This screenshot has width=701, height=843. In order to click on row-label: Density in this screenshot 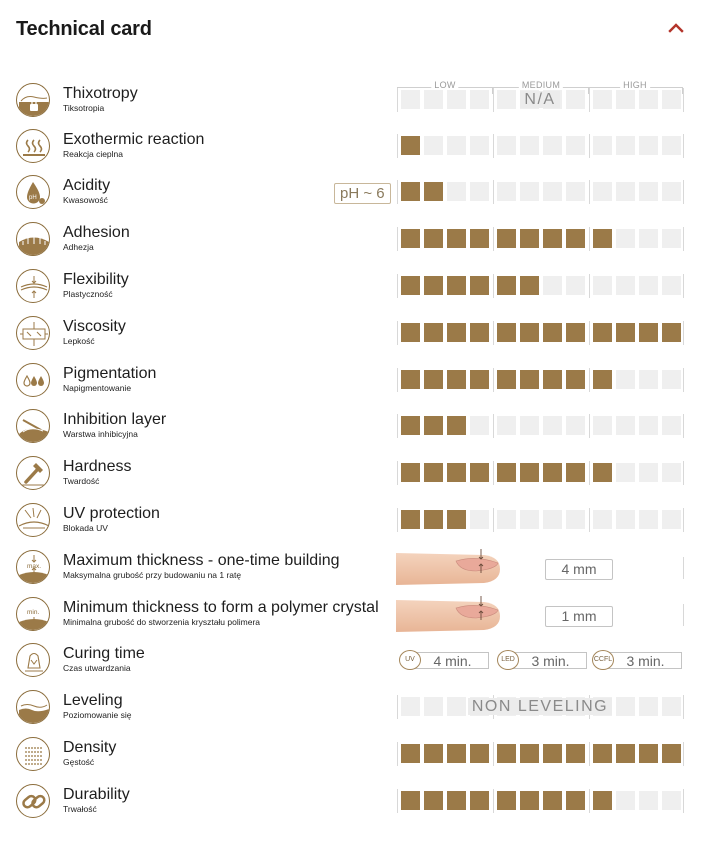, I will do `click(90, 747)`.